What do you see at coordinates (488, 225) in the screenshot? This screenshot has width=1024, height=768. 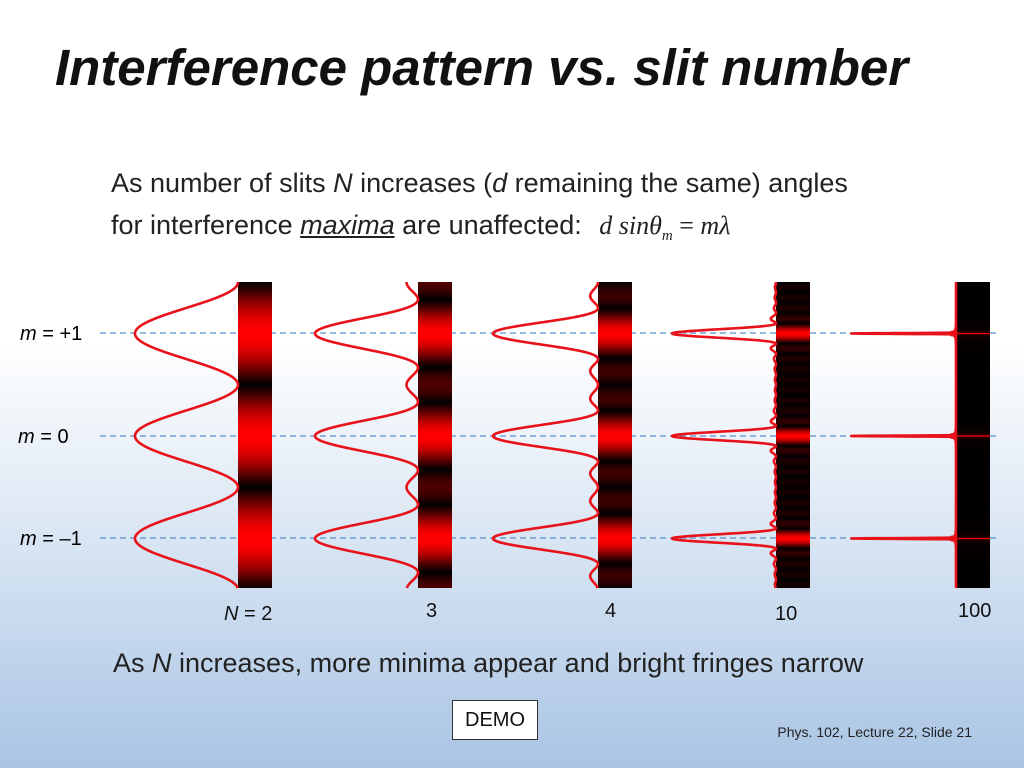 I see `intro-text-e: are unaffected:` at bounding box center [488, 225].